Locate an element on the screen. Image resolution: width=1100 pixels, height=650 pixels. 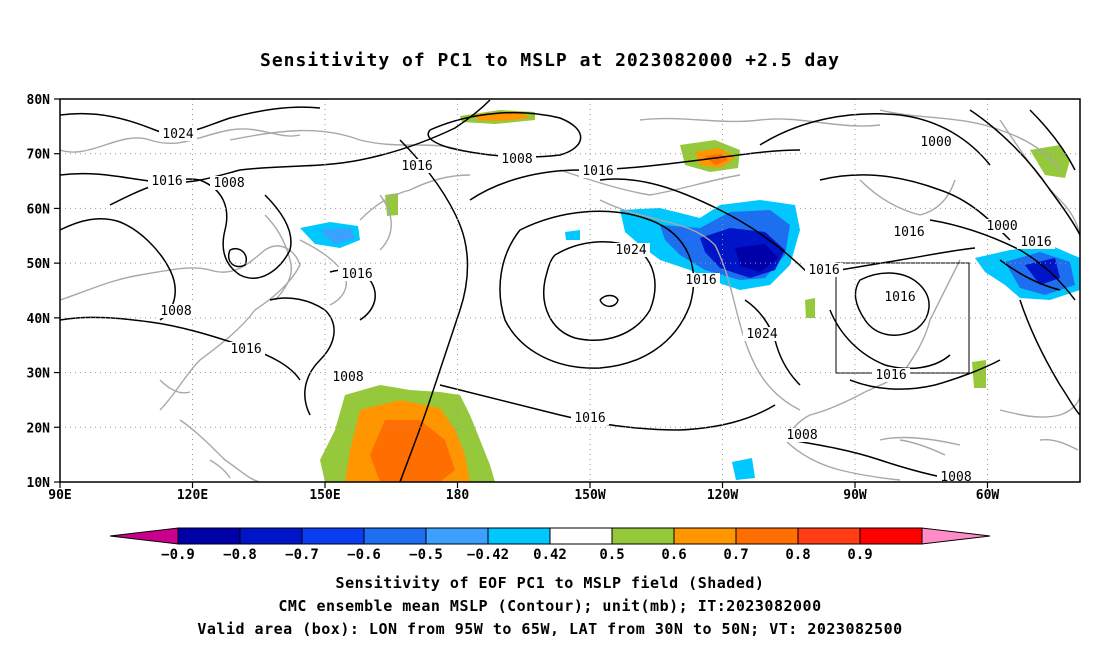
colorbar-tick-label: 0.5 is located at coordinates (611, 555).